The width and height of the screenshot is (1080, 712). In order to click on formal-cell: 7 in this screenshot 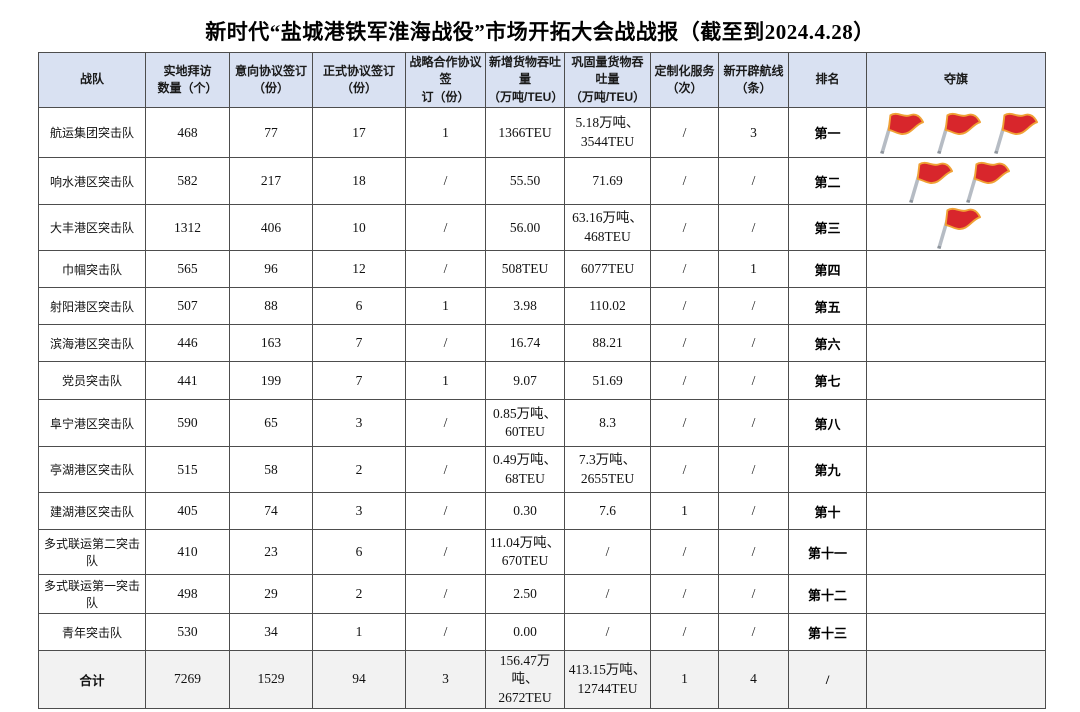, I will do `click(359, 343)`.